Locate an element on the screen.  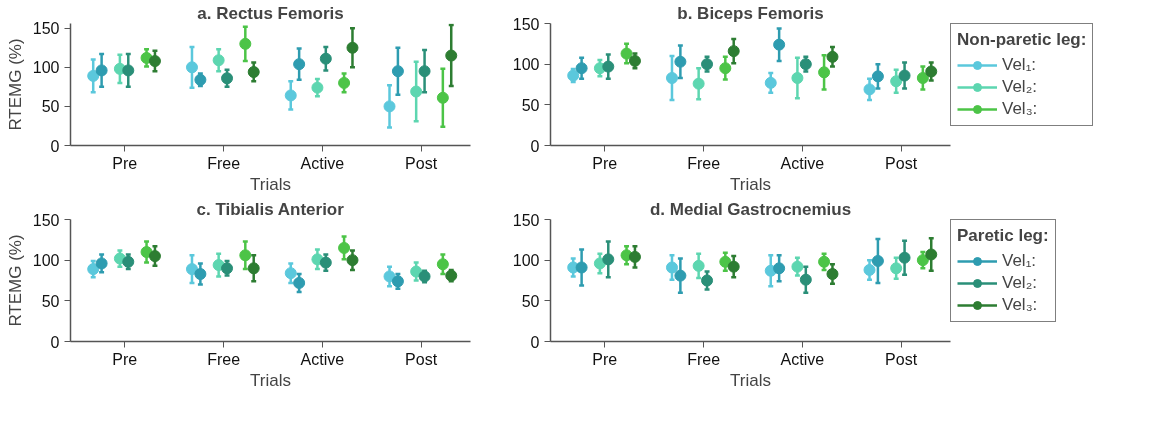
legend-title: Paretic leg: is located at coordinates (1003, 236).